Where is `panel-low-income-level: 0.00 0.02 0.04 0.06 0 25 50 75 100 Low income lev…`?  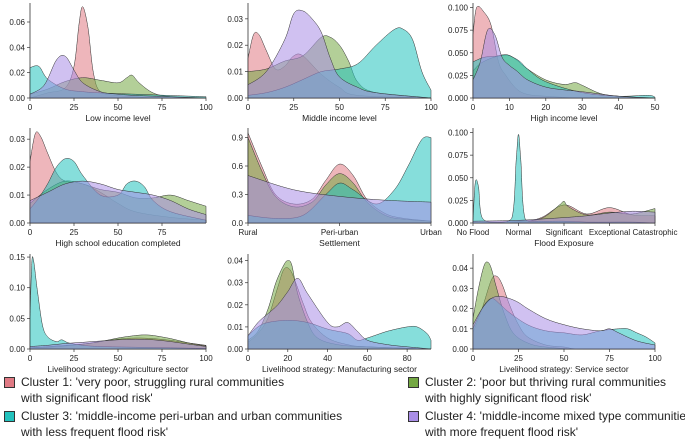 panel-low-income-level: 0.00 0.02 0.04 0.06 0 25 50 75 100 Low income lev… is located at coordinates (111, 63).